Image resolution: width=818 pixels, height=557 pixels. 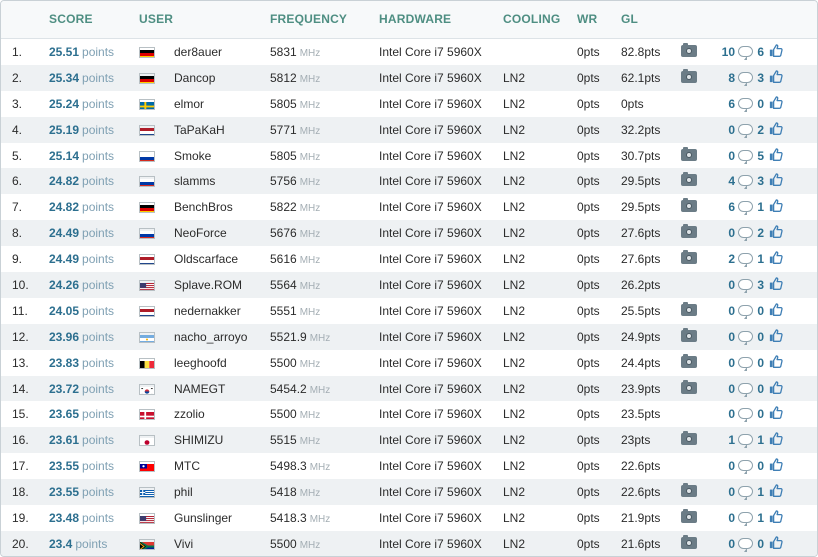 I want to click on score-value: 24.82, so click(x=64, y=207).